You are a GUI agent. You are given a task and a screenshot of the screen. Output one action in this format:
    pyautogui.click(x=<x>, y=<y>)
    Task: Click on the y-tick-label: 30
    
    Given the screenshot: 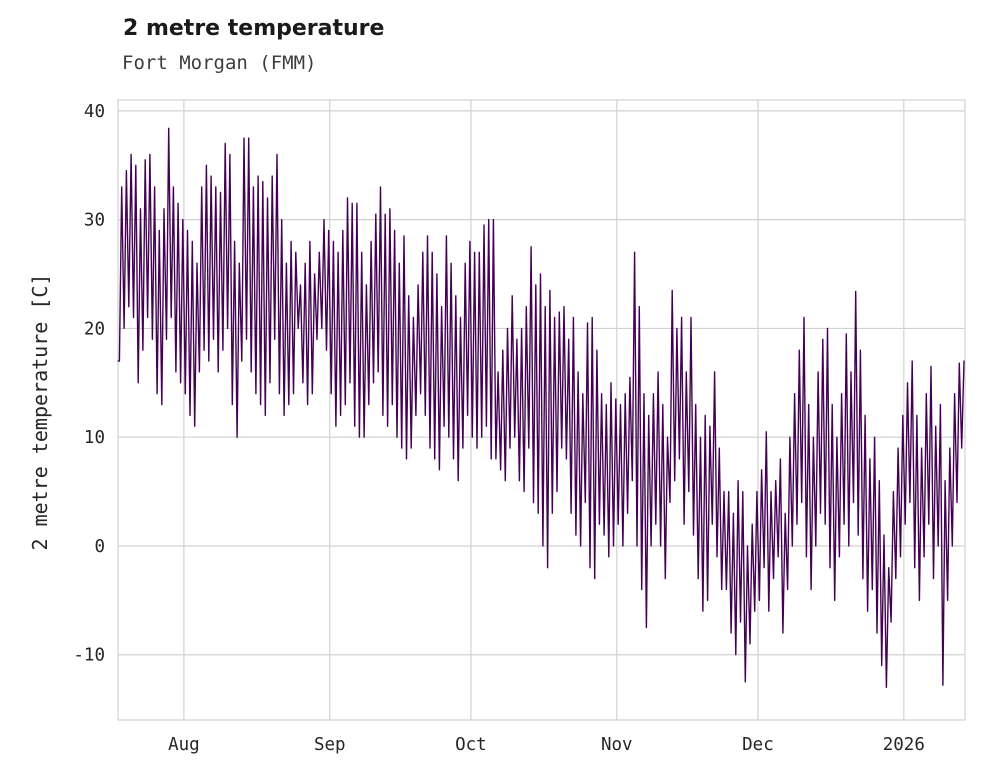 What is the action you would take?
    pyautogui.click(x=94, y=221)
    